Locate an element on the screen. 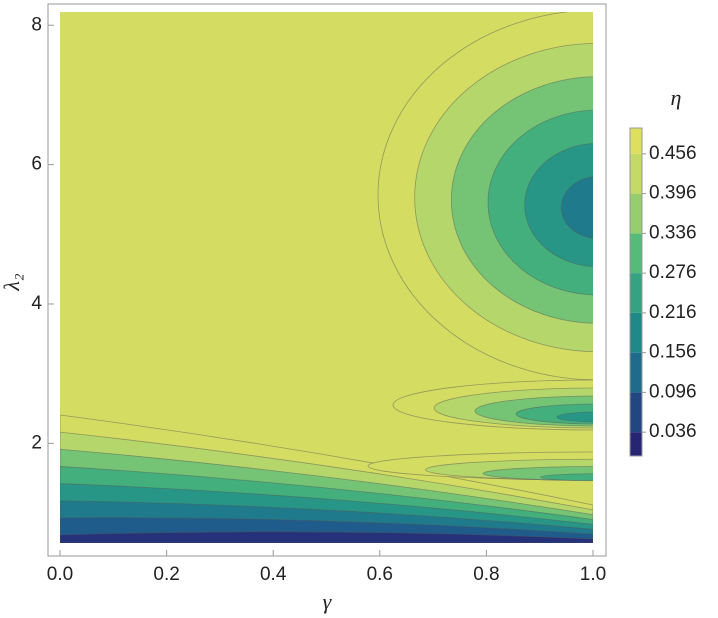 Image resolution: width=718 pixels, height=618 pixels. colorbar-frame is located at coordinates (636, 292).